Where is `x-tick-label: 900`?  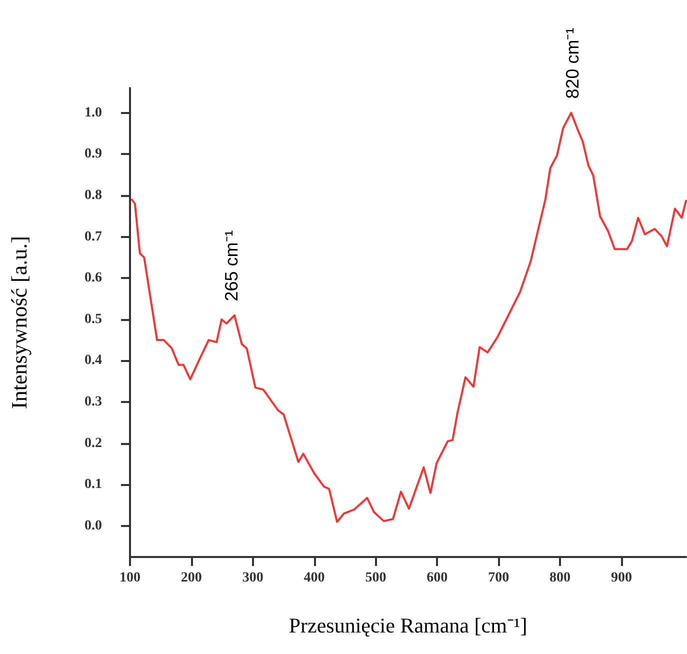 x-tick-label: 900 is located at coordinates (621, 578).